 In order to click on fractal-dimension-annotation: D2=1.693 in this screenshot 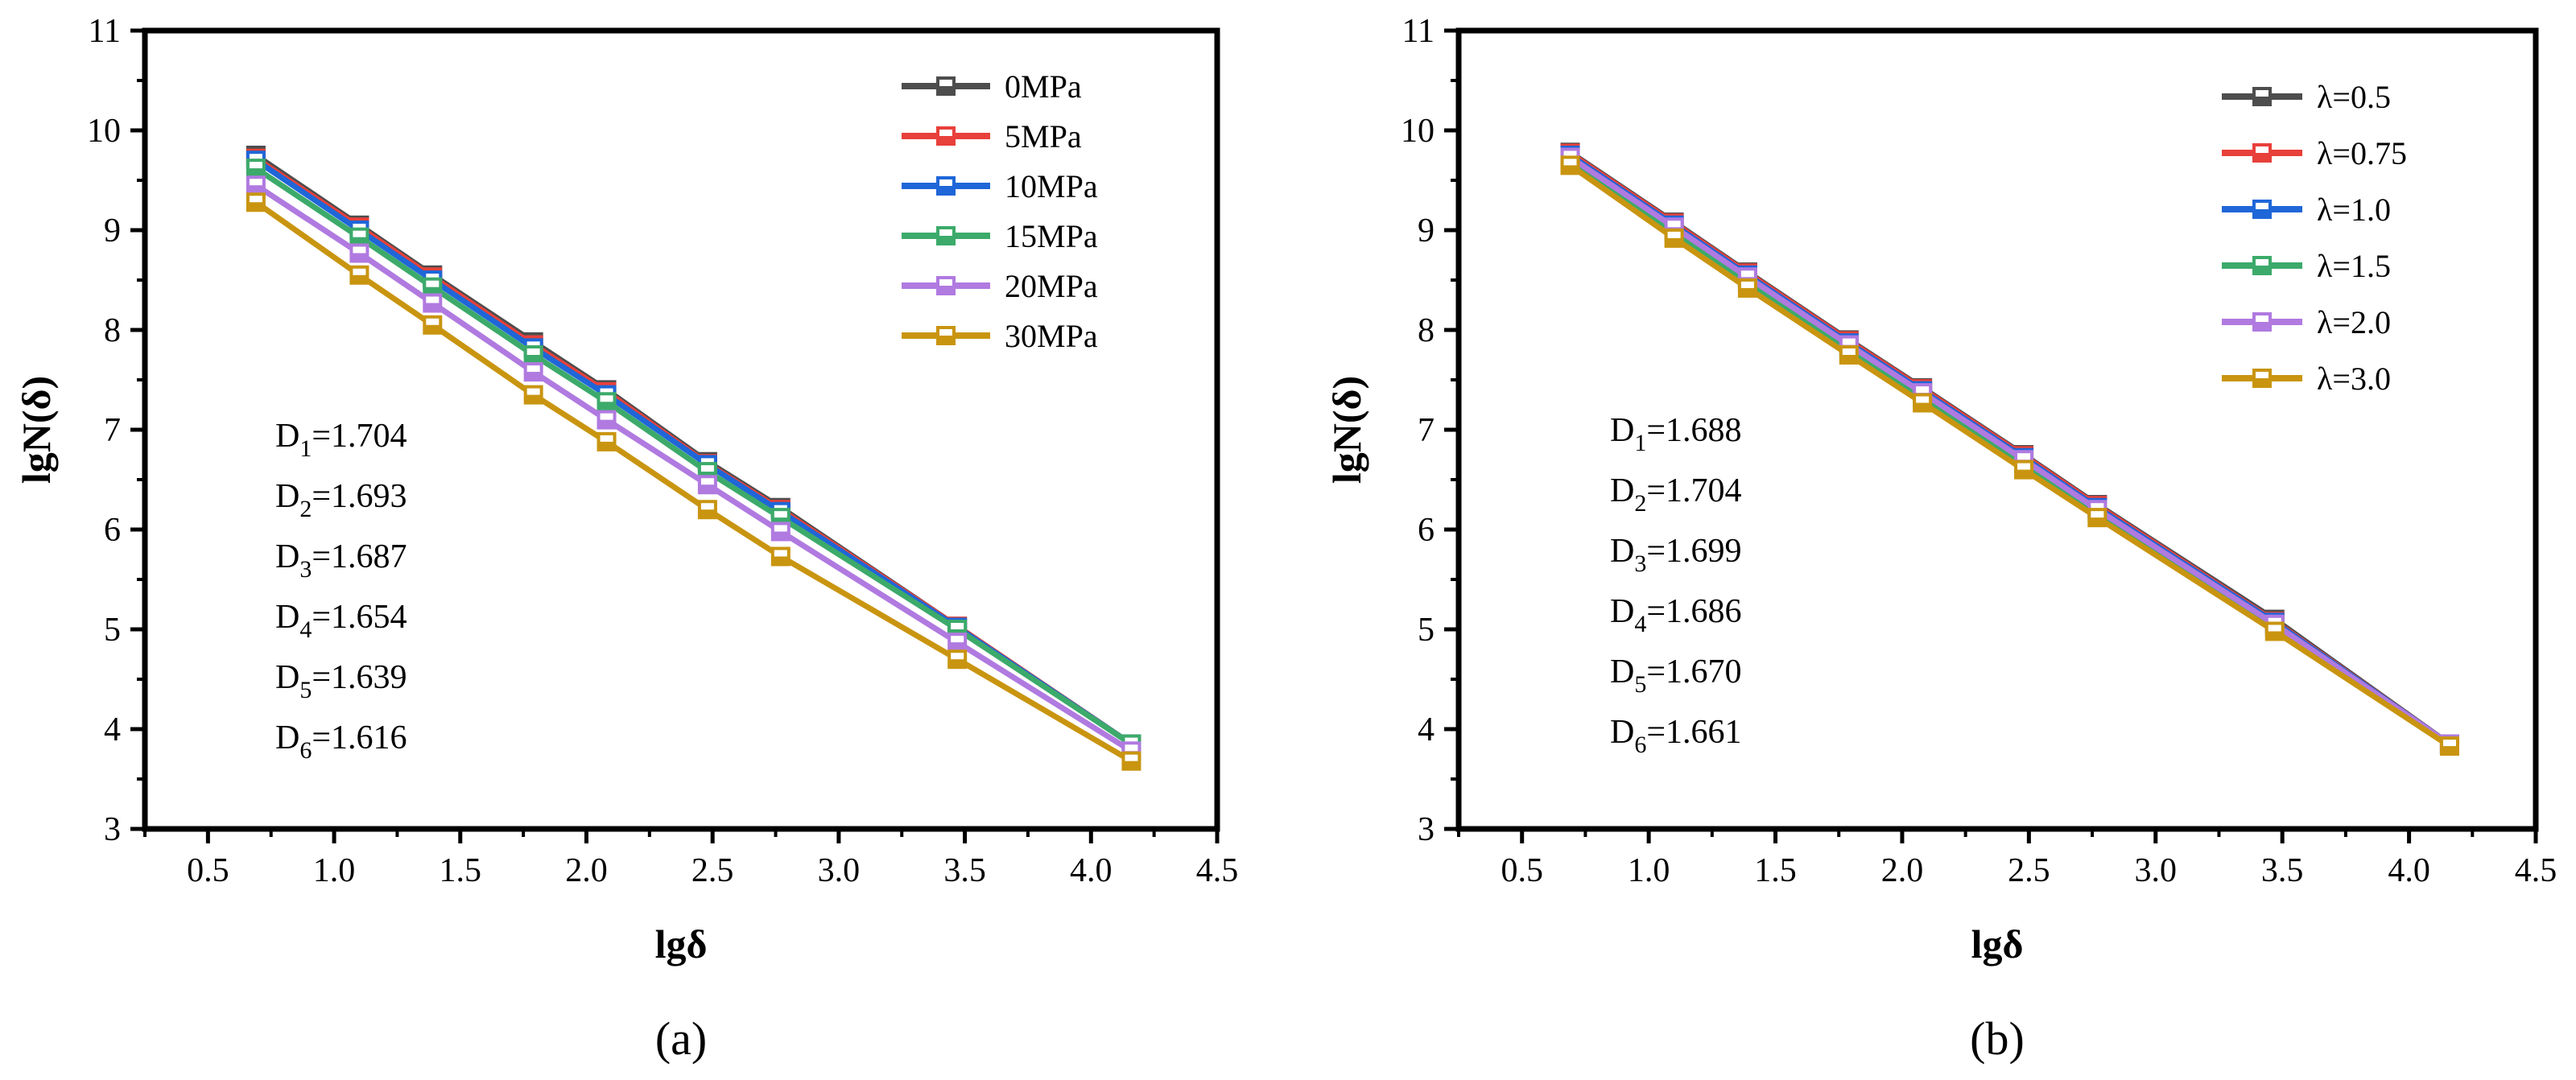, I will do `click(341, 500)`.